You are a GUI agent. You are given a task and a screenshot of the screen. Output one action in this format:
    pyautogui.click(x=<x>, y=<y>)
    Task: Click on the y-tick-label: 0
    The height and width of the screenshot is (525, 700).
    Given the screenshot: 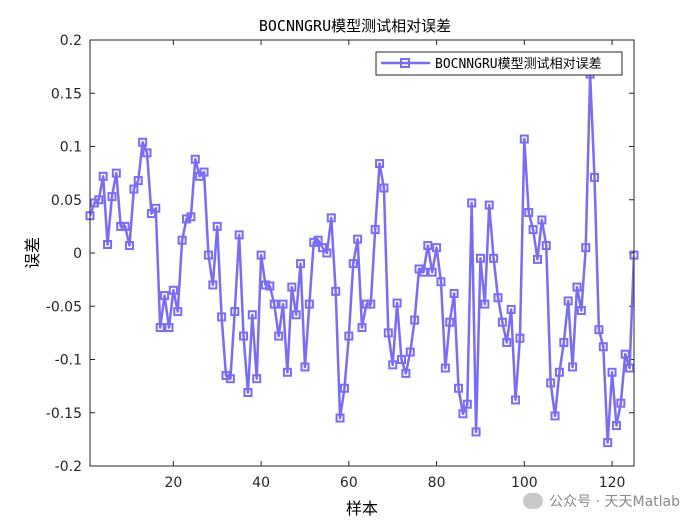 What is the action you would take?
    pyautogui.click(x=77, y=254)
    